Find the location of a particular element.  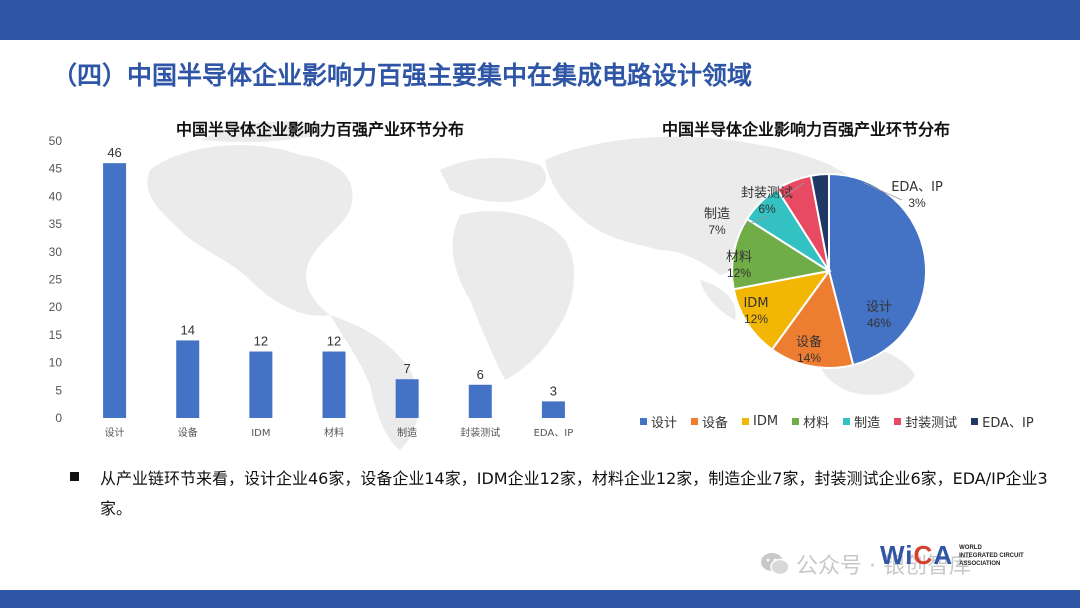

pie-slice-IDM is located at coordinates (782, 310).